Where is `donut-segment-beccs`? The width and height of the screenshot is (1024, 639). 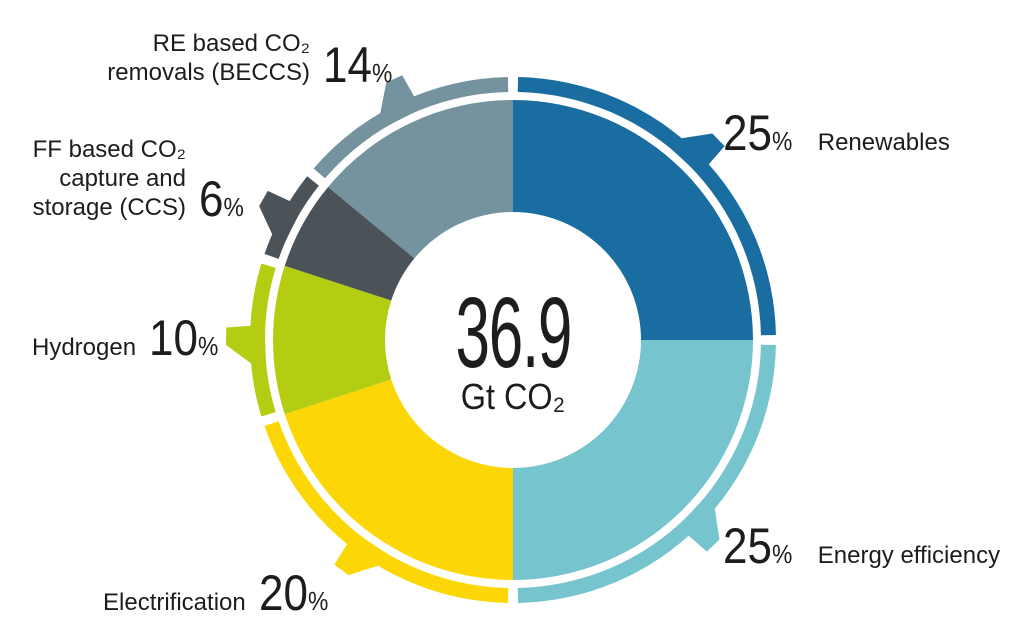
donut-segment-beccs is located at coordinates (420, 179).